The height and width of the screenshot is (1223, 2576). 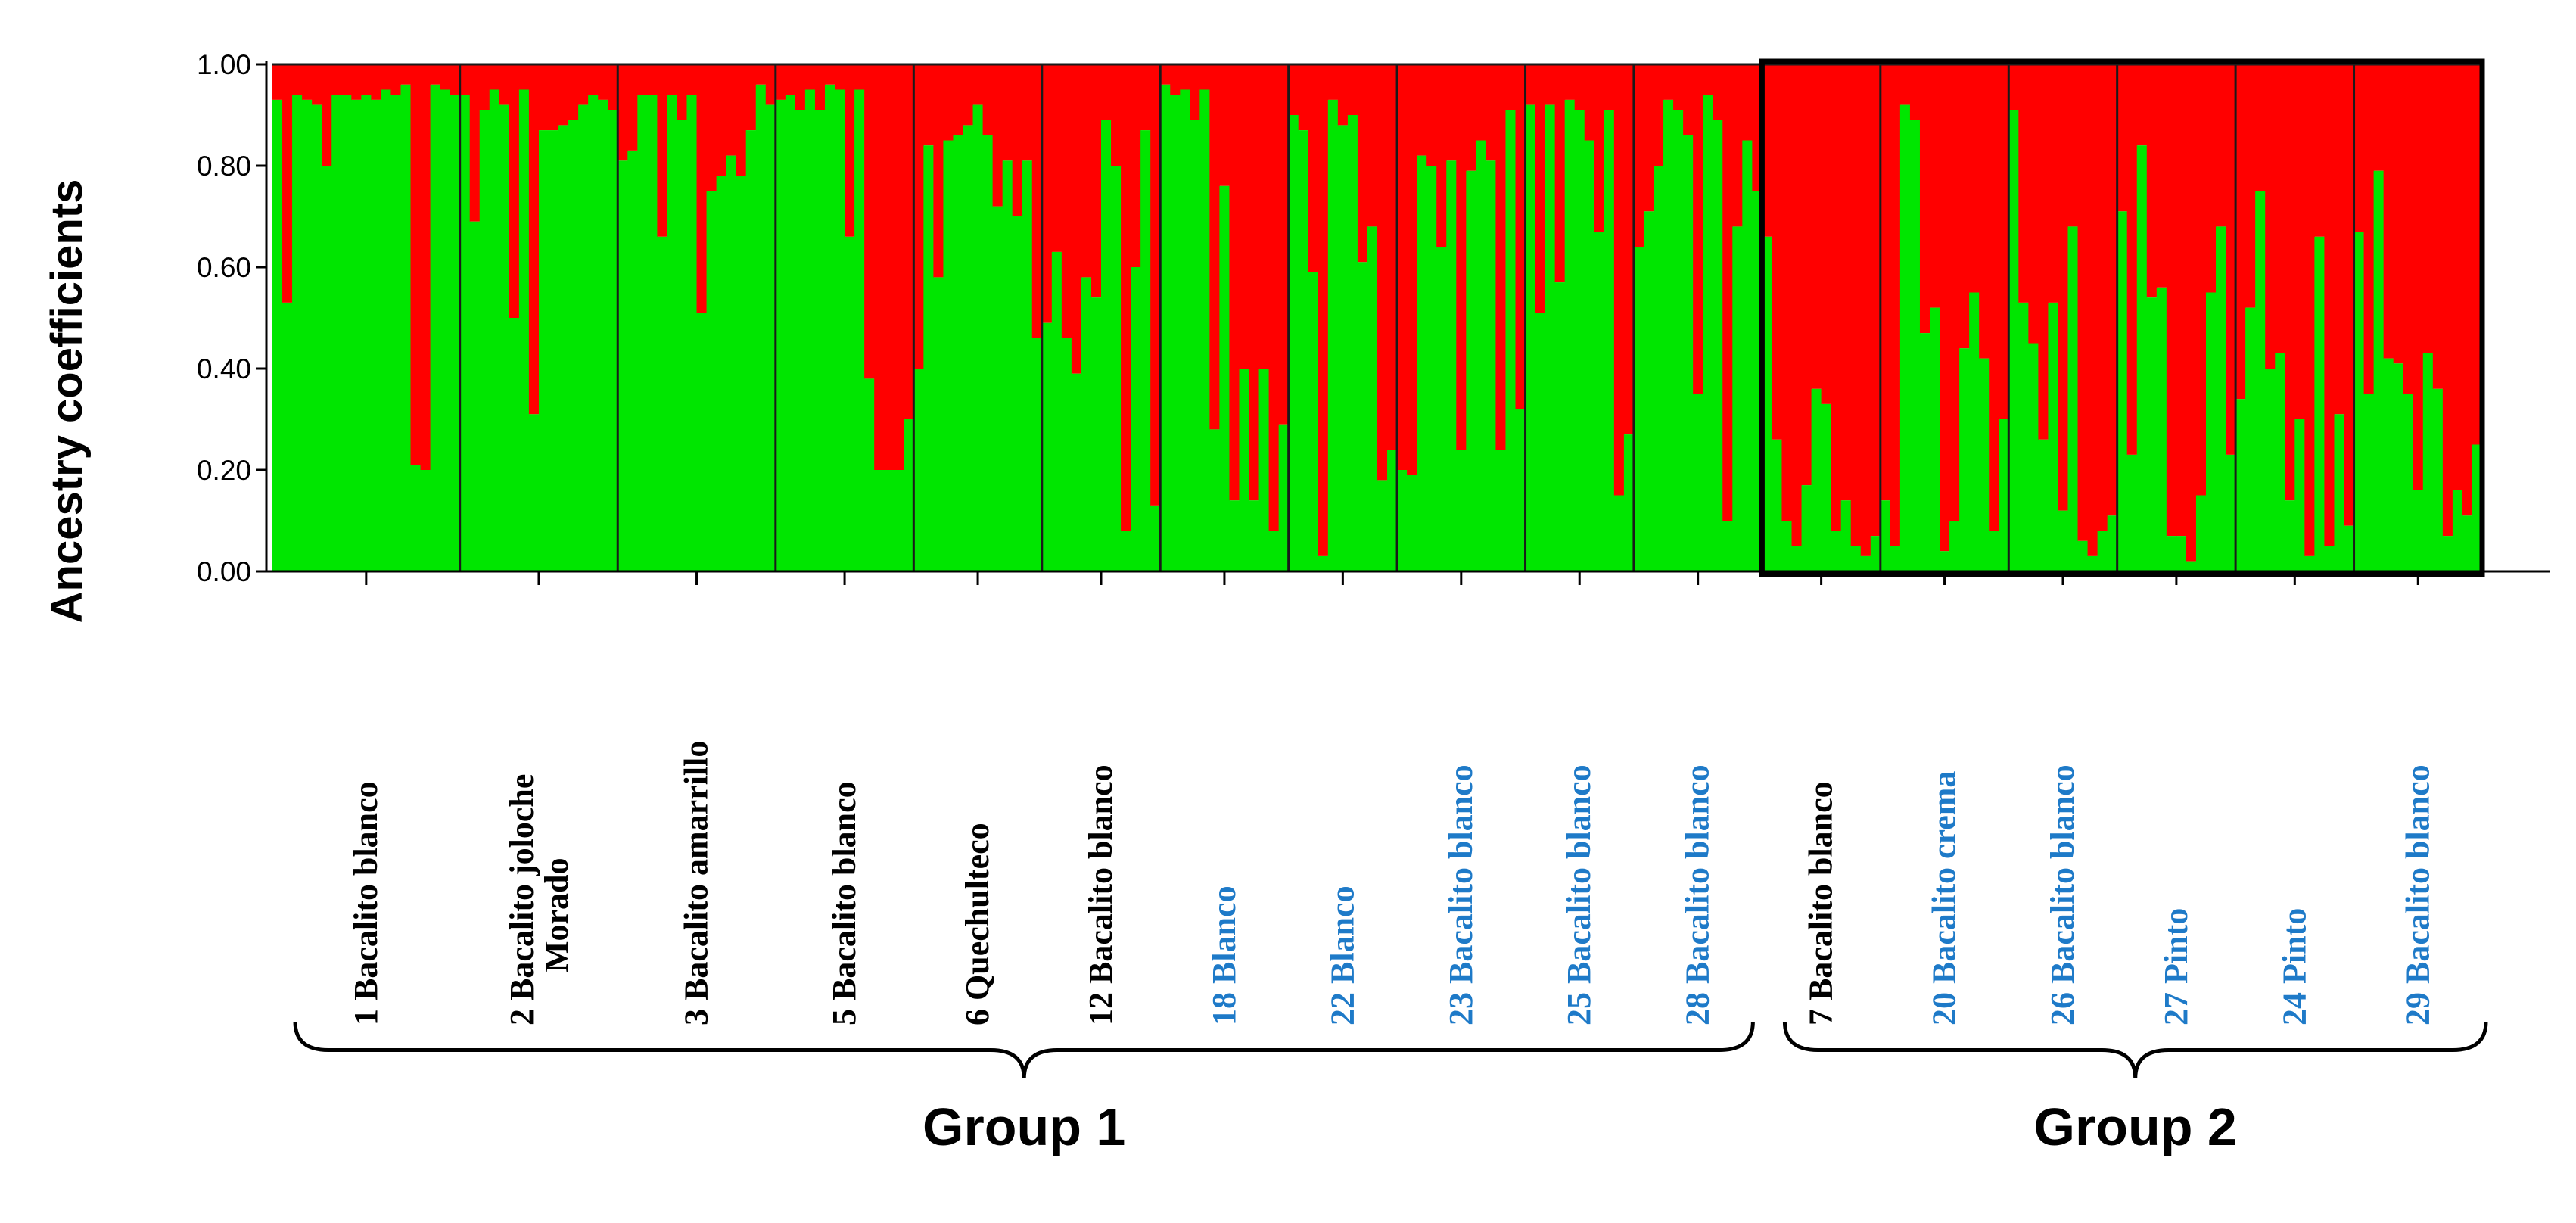 I want to click on population-label: 18 Blanco, so click(x=1225, y=955).